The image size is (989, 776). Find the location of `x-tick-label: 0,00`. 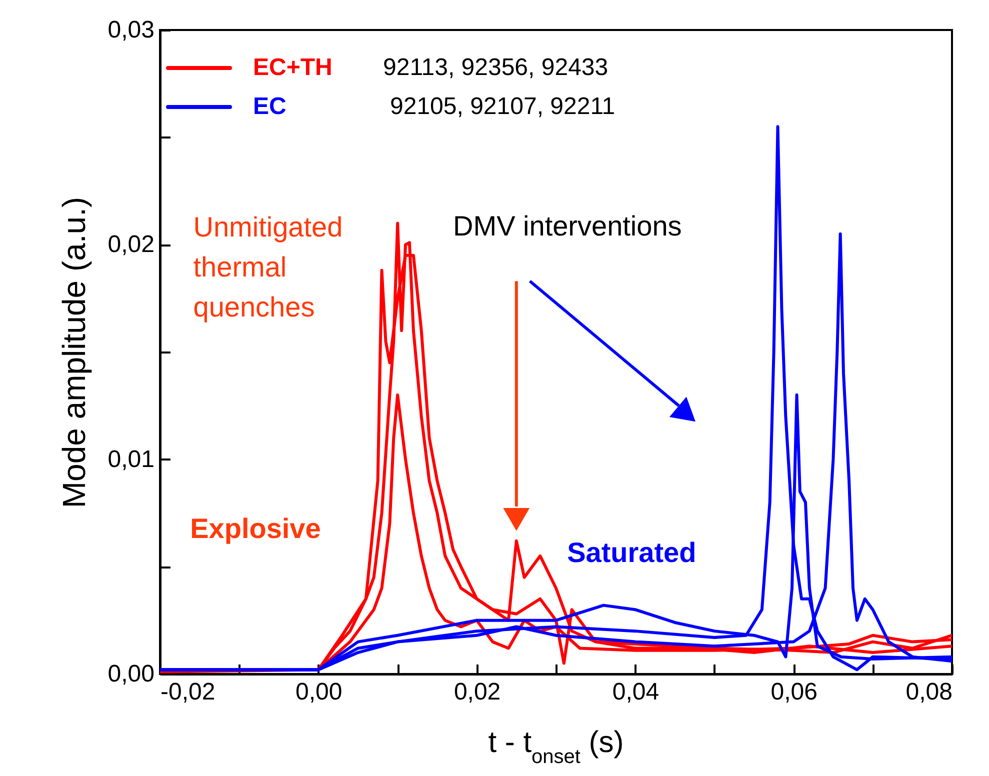

x-tick-label: 0,00 is located at coordinates (319, 692).